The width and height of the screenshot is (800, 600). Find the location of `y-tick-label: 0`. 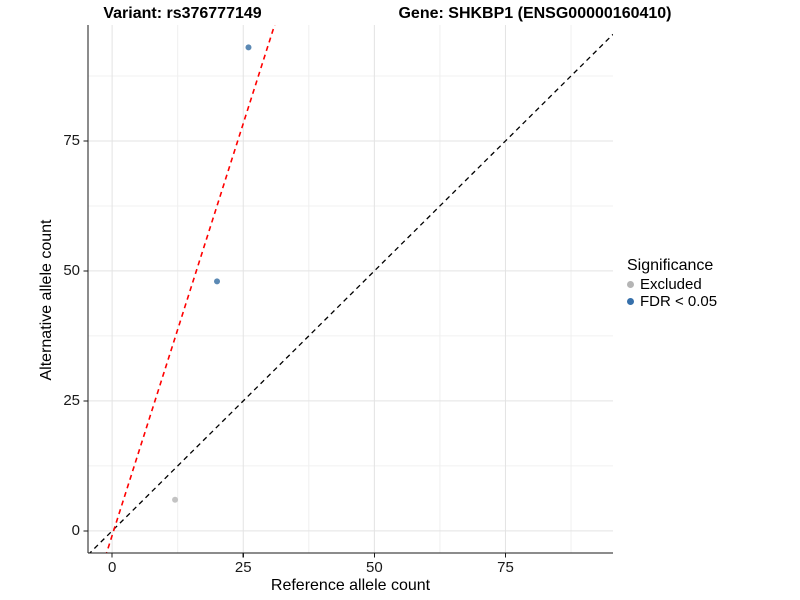

y-tick-label: 0 is located at coordinates (75, 530).